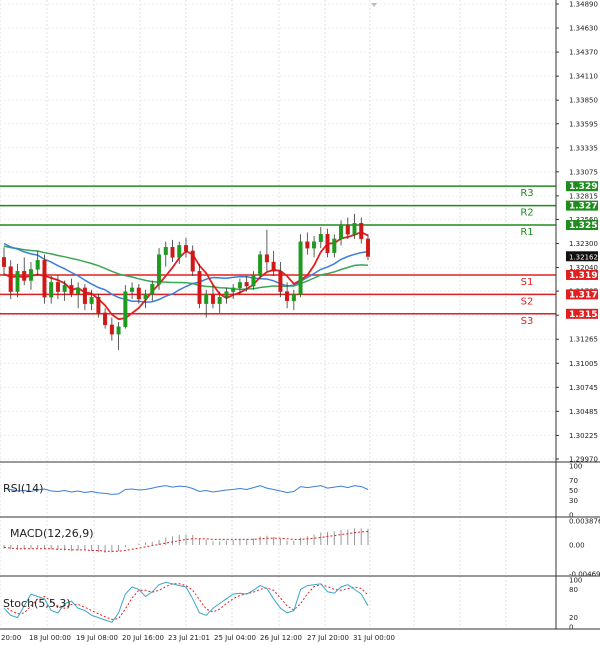 This screenshot has width=600, height=645. Describe the element at coordinates (189, 638) in the screenshot. I see `time-axis-label: 23 Jul 21:01` at that location.